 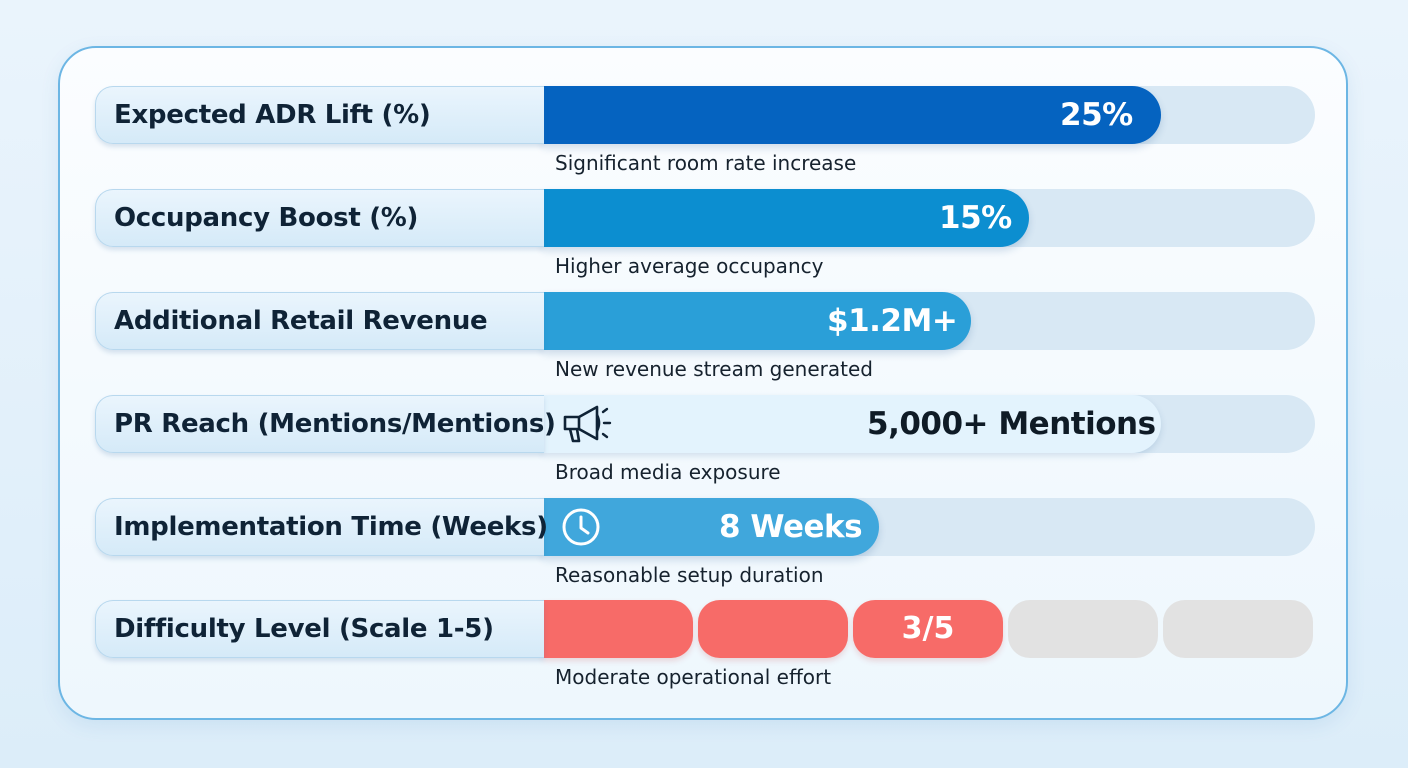 I want to click on row-subtitle: Moderate operational effort, so click(x=693, y=677).